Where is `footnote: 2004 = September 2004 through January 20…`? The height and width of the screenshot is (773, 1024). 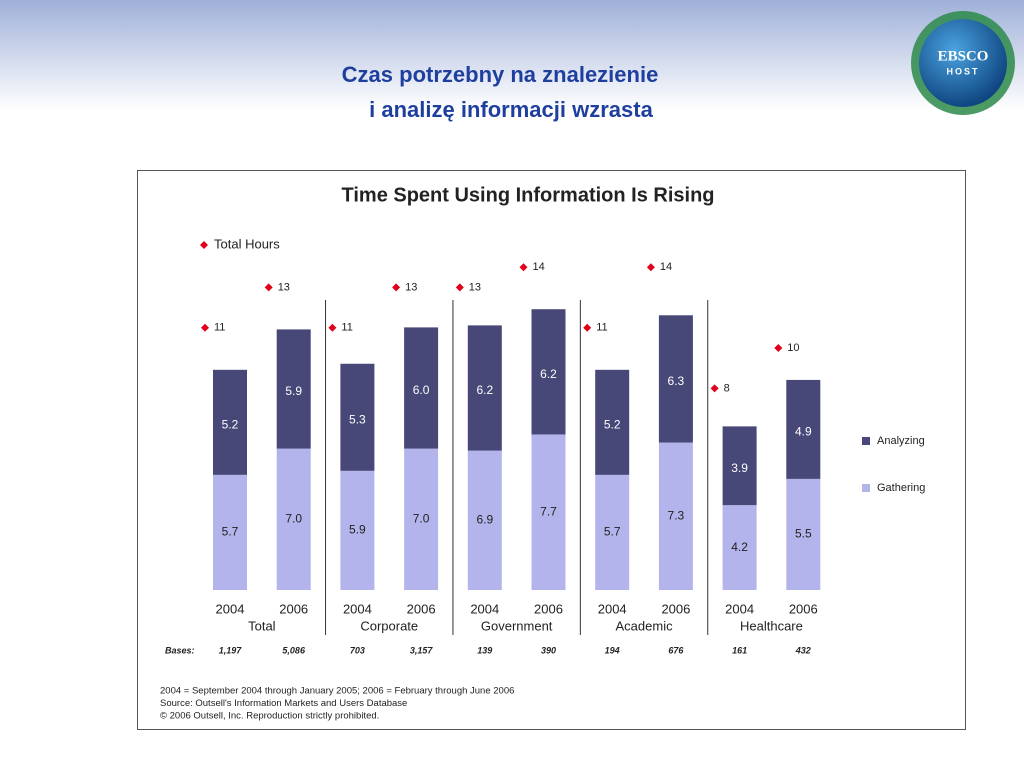
footnote: 2004 = September 2004 through January 20… is located at coordinates (337, 691).